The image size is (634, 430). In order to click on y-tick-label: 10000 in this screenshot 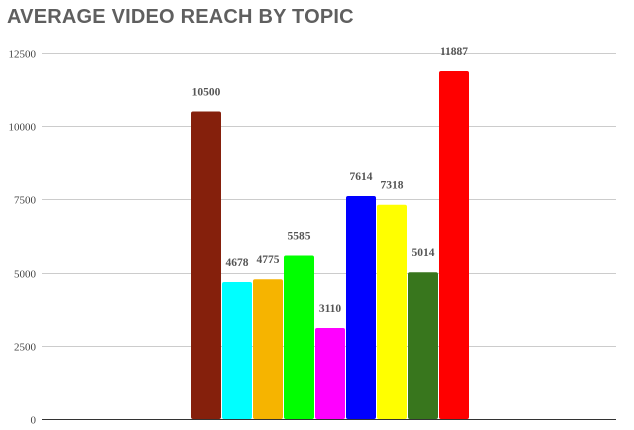, I will do `click(23, 128)`.